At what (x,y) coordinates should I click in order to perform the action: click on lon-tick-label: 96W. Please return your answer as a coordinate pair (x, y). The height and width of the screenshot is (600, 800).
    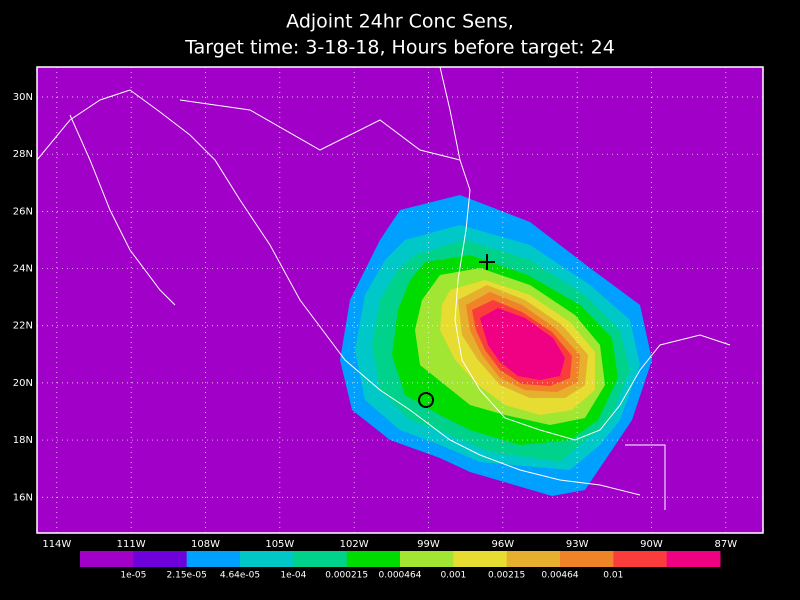
    Looking at the image, I should click on (503, 544).